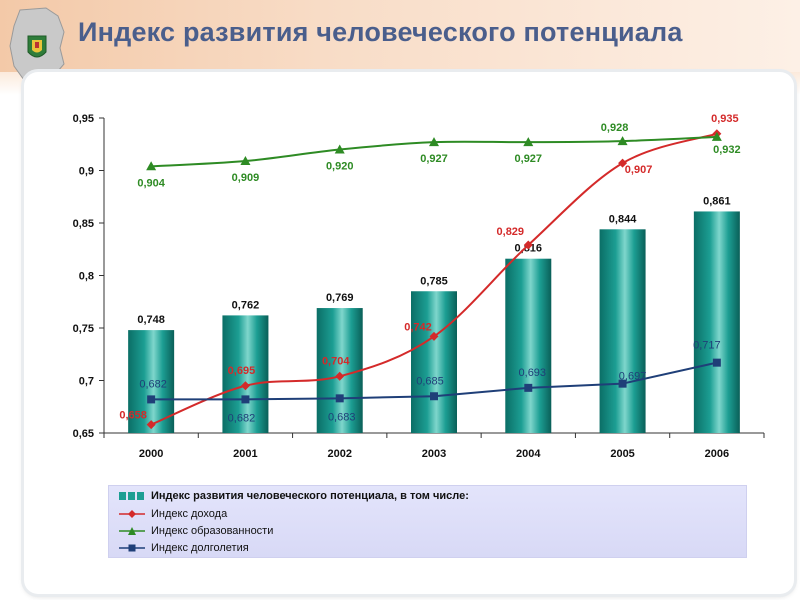  What do you see at coordinates (434, 454) in the screenshot?
I see `x-tick-label: 2003` at bounding box center [434, 454].